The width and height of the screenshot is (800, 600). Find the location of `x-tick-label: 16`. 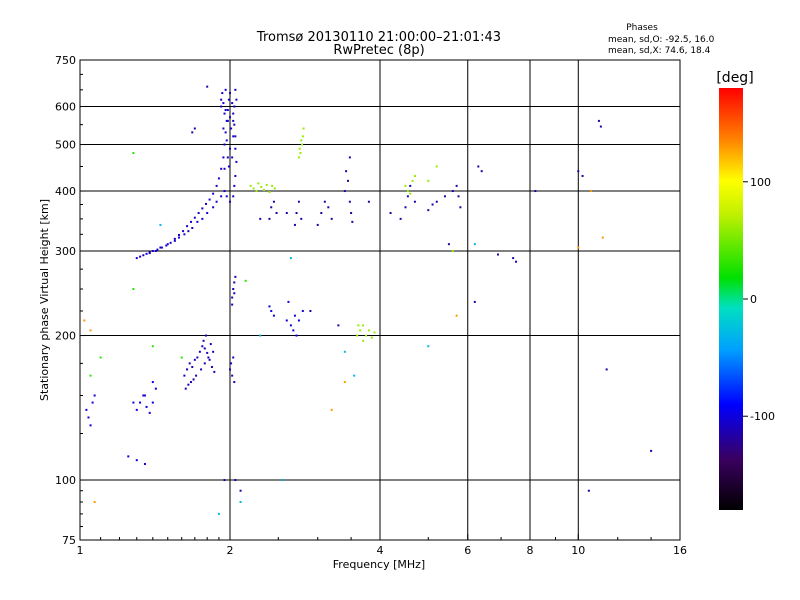

x-tick-label: 16 is located at coordinates (680, 550).